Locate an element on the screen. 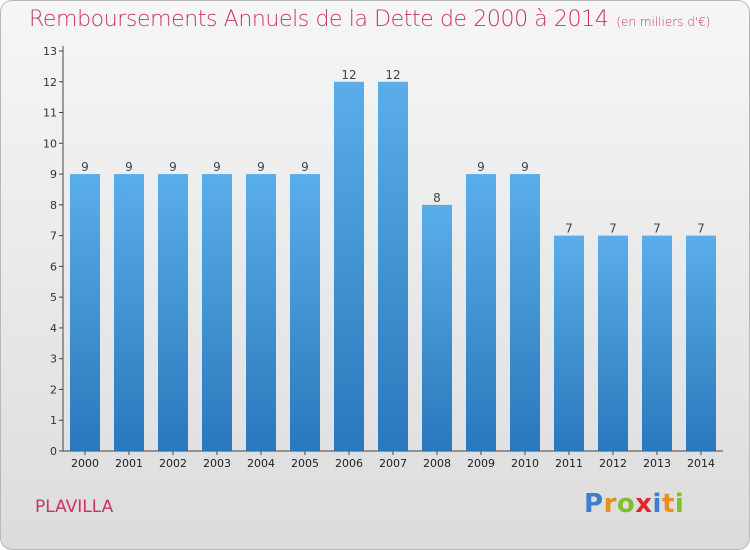 This screenshot has width=750, height=550. x-tick-label: 2013 is located at coordinates (657, 463).